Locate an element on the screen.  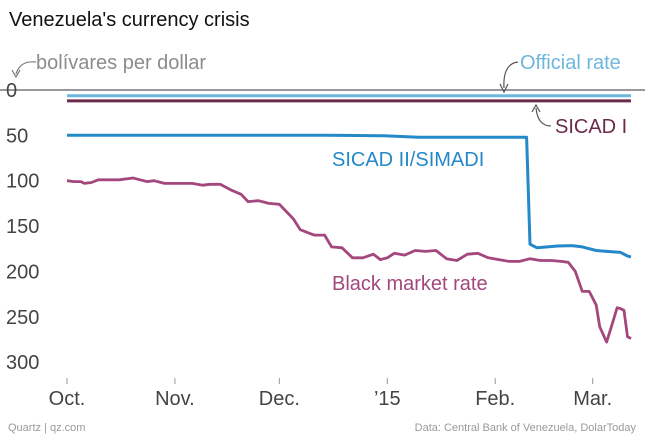
y-tick-label: 100 is located at coordinates (22, 182).